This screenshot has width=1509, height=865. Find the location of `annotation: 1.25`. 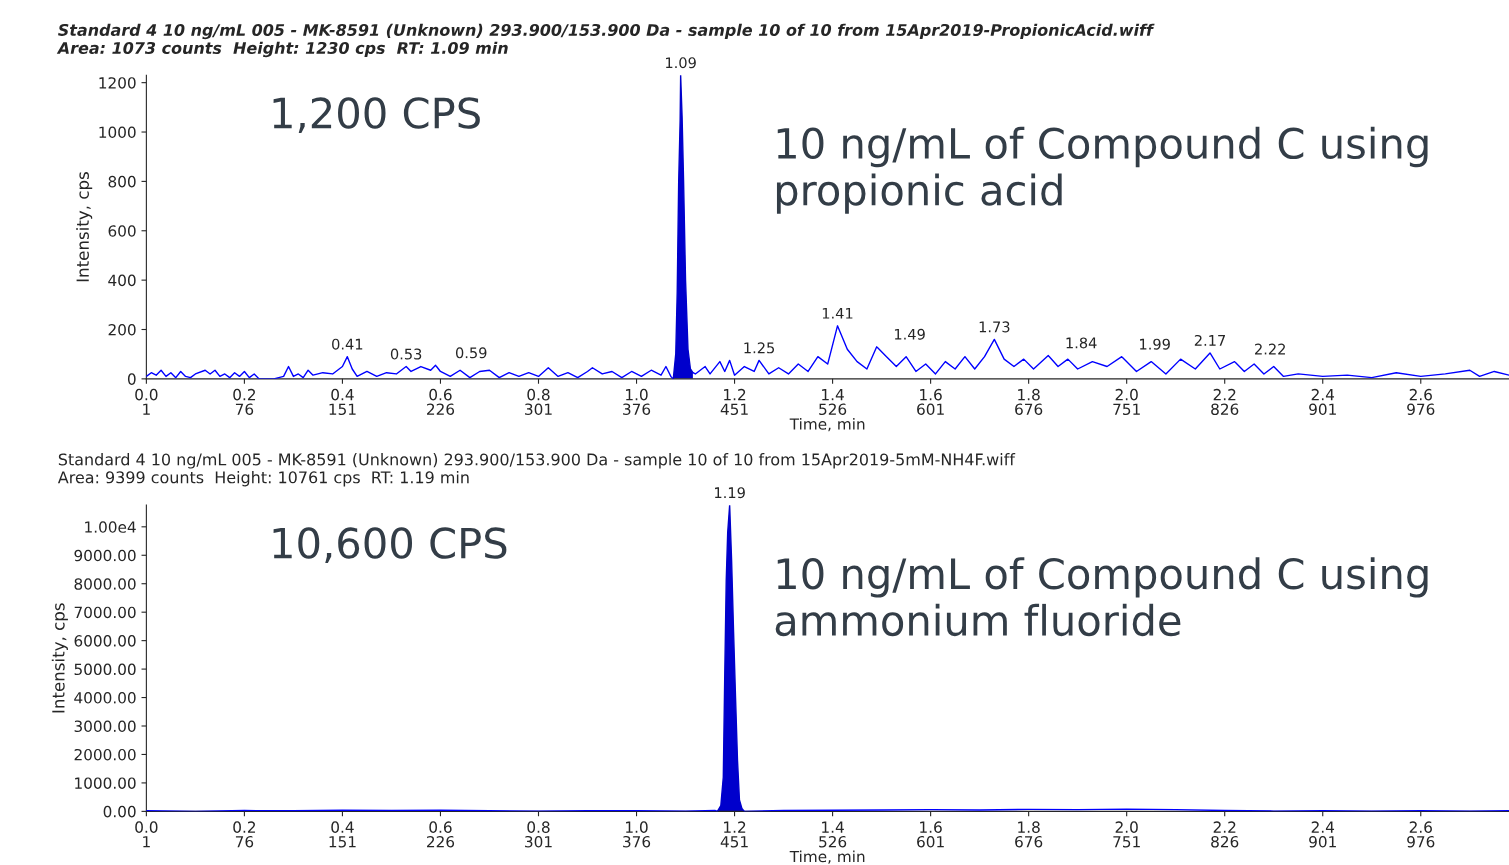

annotation: 1.25 is located at coordinates (759, 348).